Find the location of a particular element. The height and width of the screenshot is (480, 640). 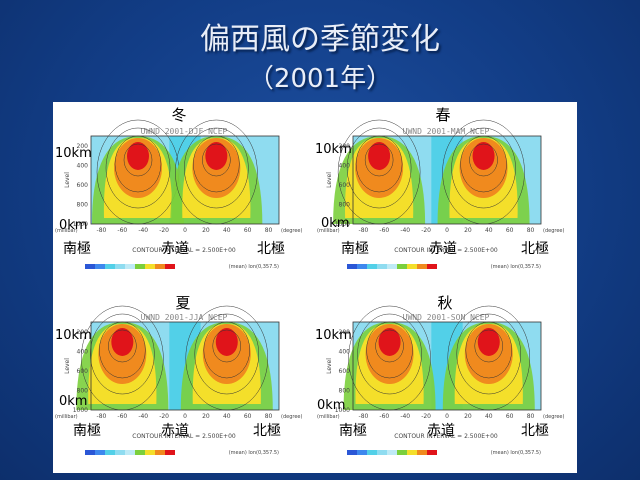

plot-header: UWND_2001-SON_NCEP is located at coordinates (446, 317).